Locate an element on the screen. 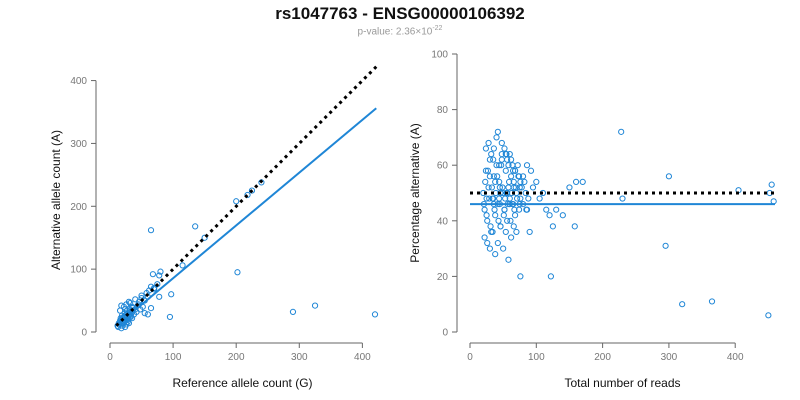  y-axis-title: Alternative allele count (A) is located at coordinates (56, 200).